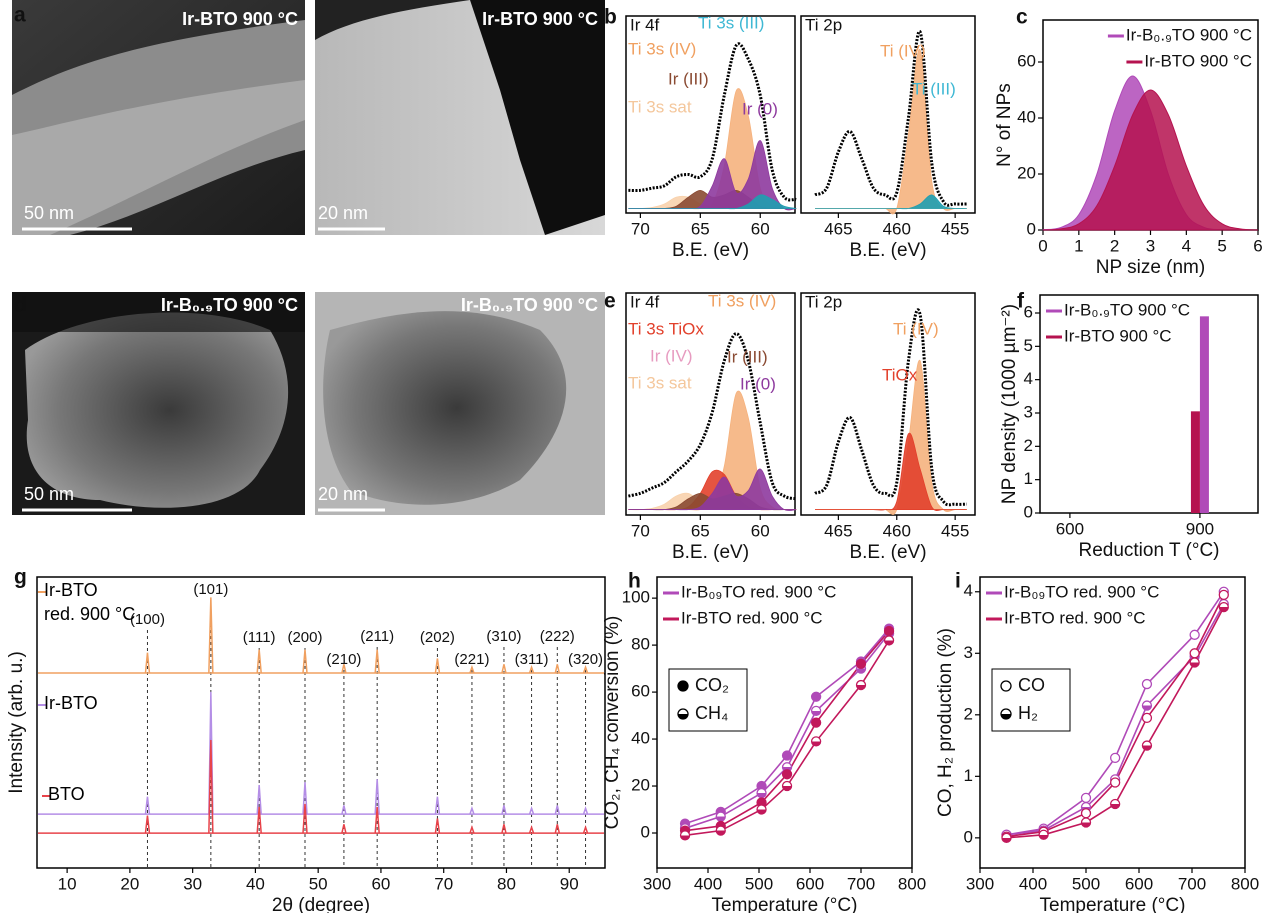 The width and height of the screenshot is (1268, 913). Describe the element at coordinates (255, 883) in the screenshot. I see `x-tick-label: 40` at that location.